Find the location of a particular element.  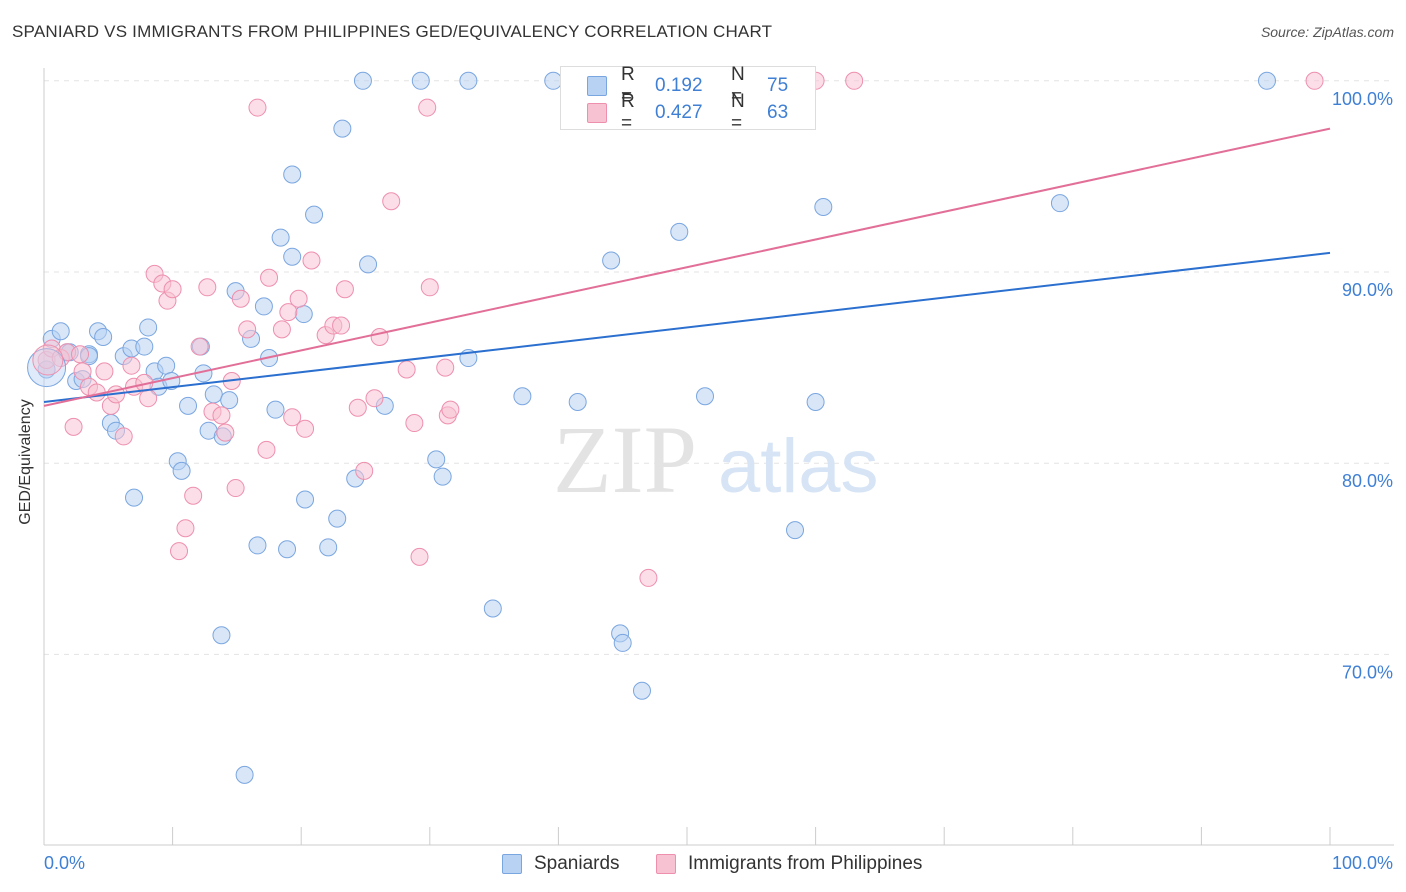

y-axis-label: GED/Equivalency is located at coordinates (25, 462).